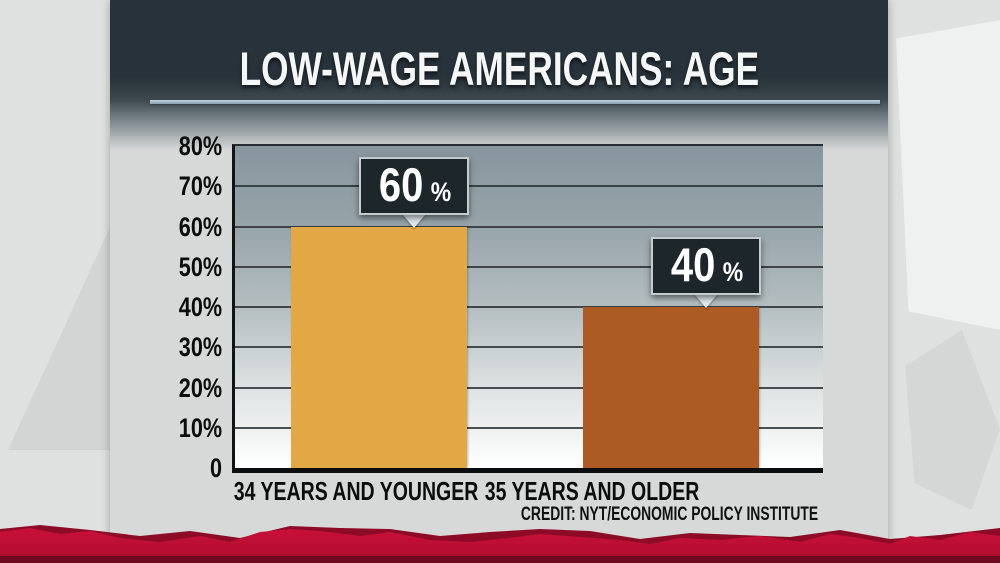  What do you see at coordinates (515, 102) in the screenshot?
I see `title-underline` at bounding box center [515, 102].